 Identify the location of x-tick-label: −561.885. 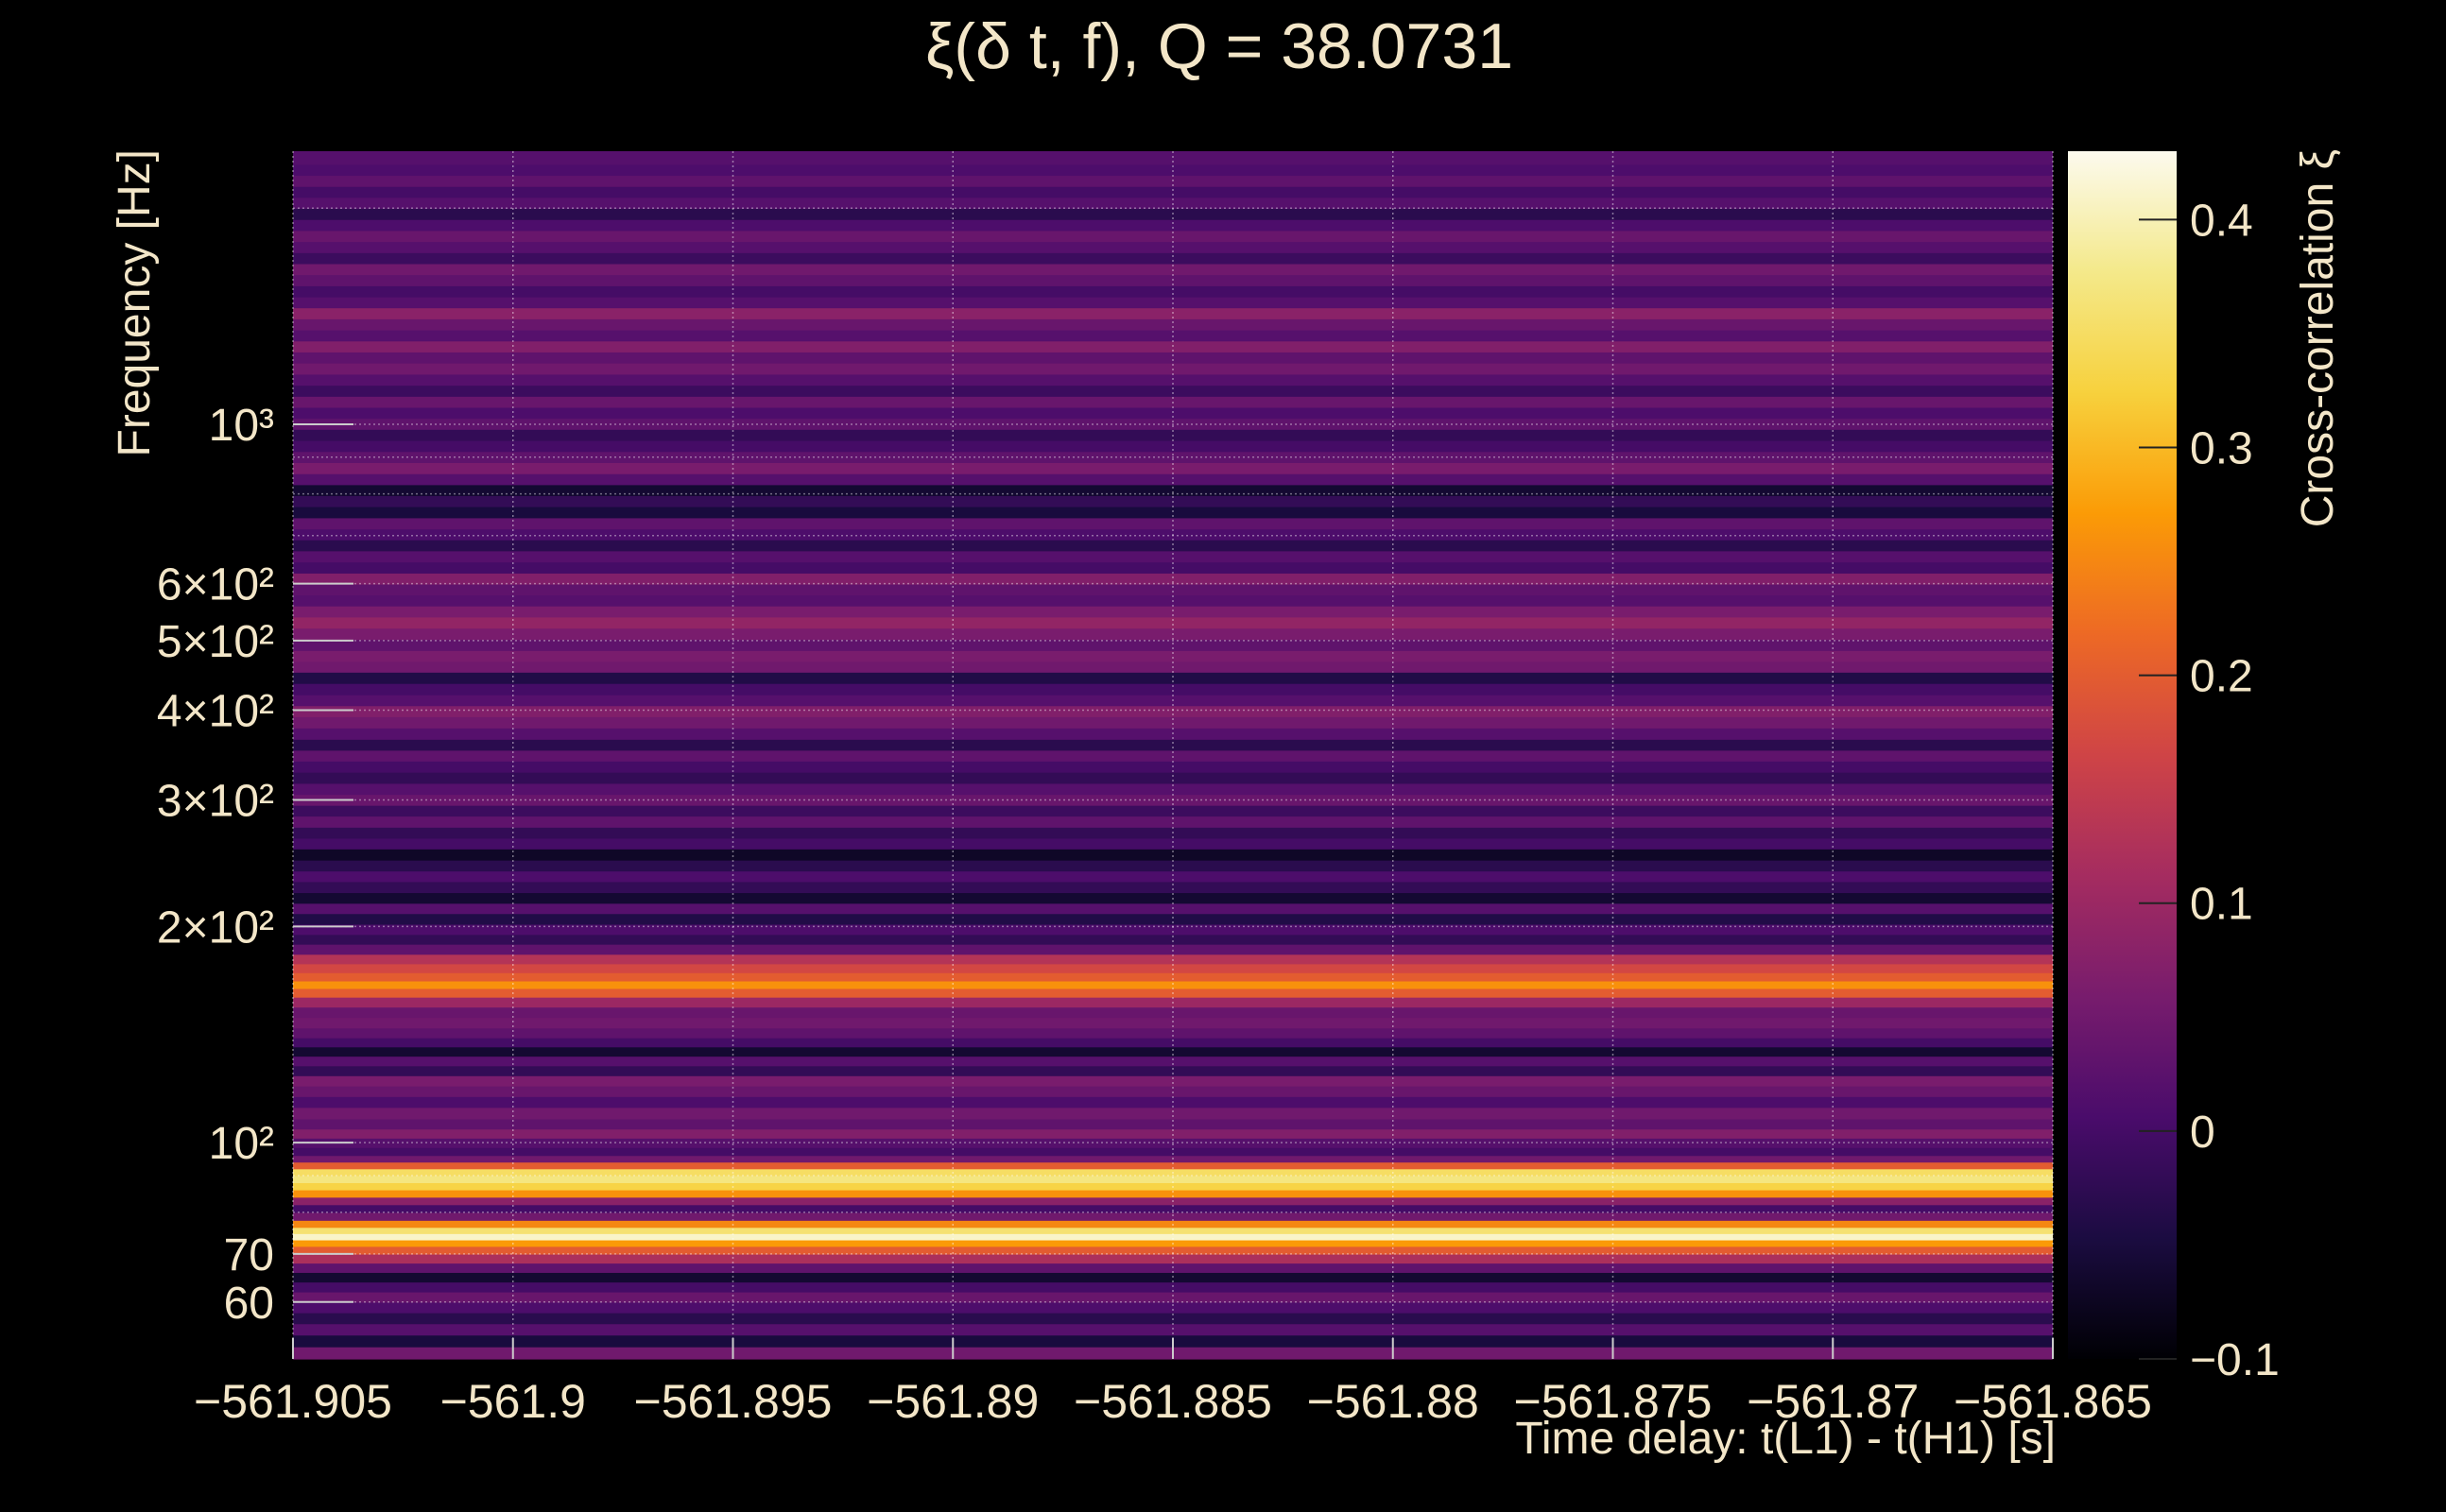
(1173, 1401).